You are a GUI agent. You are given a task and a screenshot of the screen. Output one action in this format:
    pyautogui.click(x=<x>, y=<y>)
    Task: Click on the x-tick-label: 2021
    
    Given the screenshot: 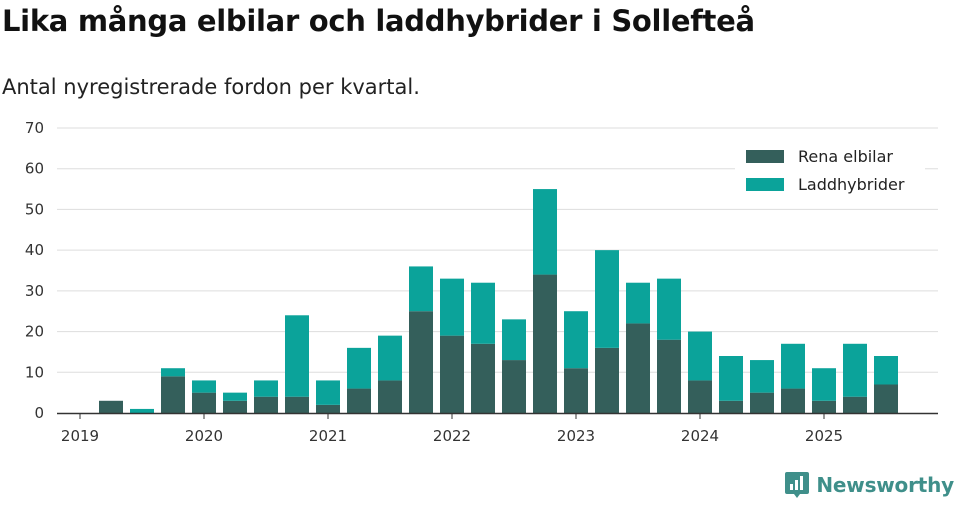 What is the action you would take?
    pyautogui.click(x=328, y=436)
    